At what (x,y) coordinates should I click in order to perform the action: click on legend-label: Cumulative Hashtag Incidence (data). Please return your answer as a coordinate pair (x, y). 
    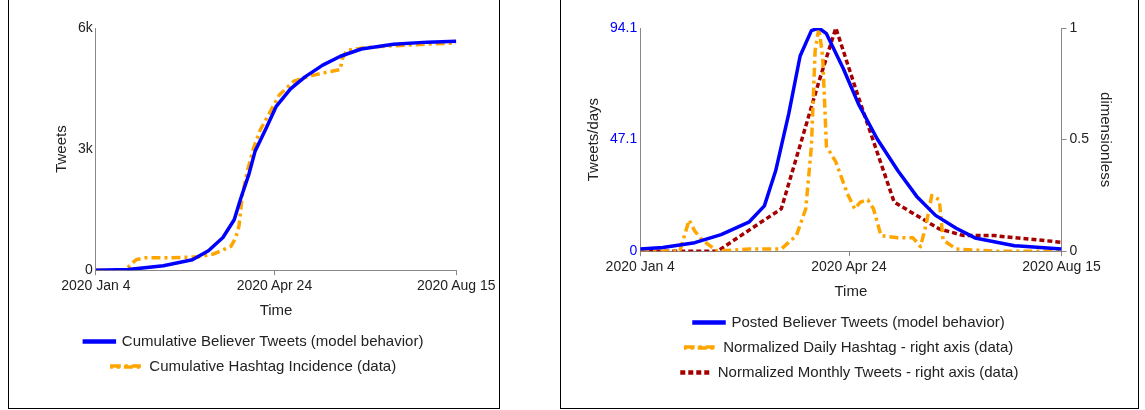
    Looking at the image, I should click on (273, 365).